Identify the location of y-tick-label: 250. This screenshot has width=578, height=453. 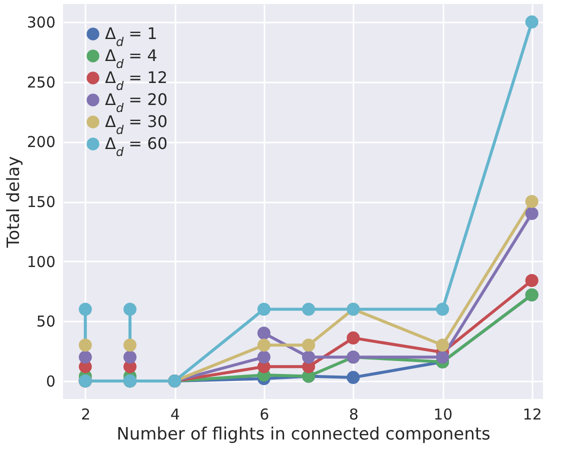
(41, 82).